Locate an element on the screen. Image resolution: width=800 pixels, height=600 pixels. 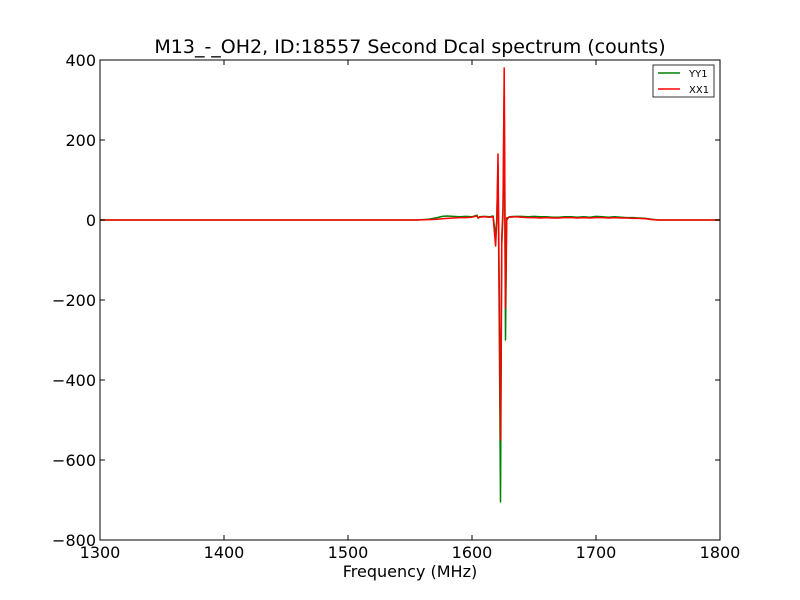
legend-label-yy1: YY1 is located at coordinates (698, 74).